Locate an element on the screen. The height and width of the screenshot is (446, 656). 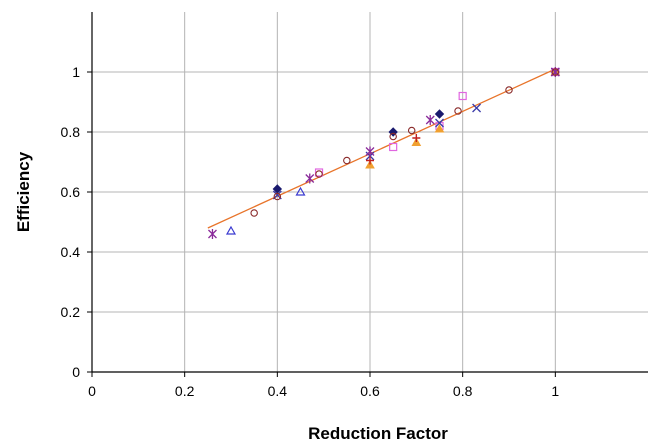
x-tick-label: 0.6 is located at coordinates (370, 391).